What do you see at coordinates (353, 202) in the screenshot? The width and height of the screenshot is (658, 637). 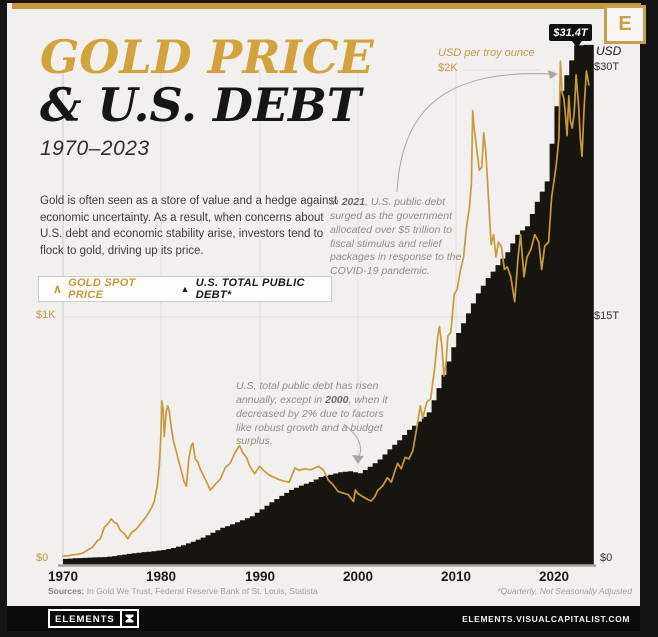 I see `annotation-2021-year: 2021` at bounding box center [353, 202].